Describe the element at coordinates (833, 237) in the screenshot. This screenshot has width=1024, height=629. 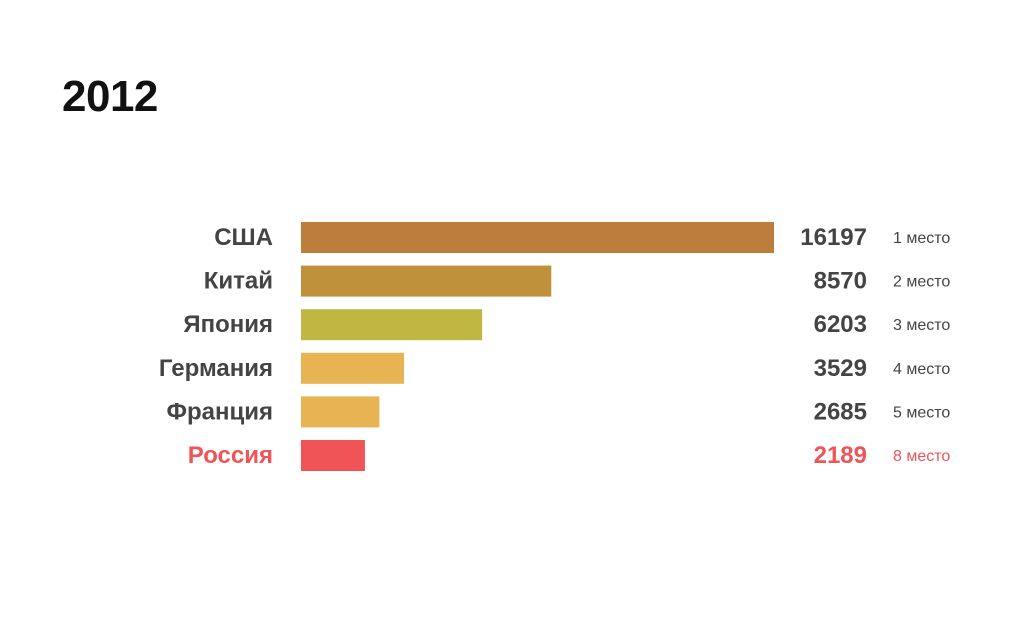
I see `value-label: 16197` at that location.